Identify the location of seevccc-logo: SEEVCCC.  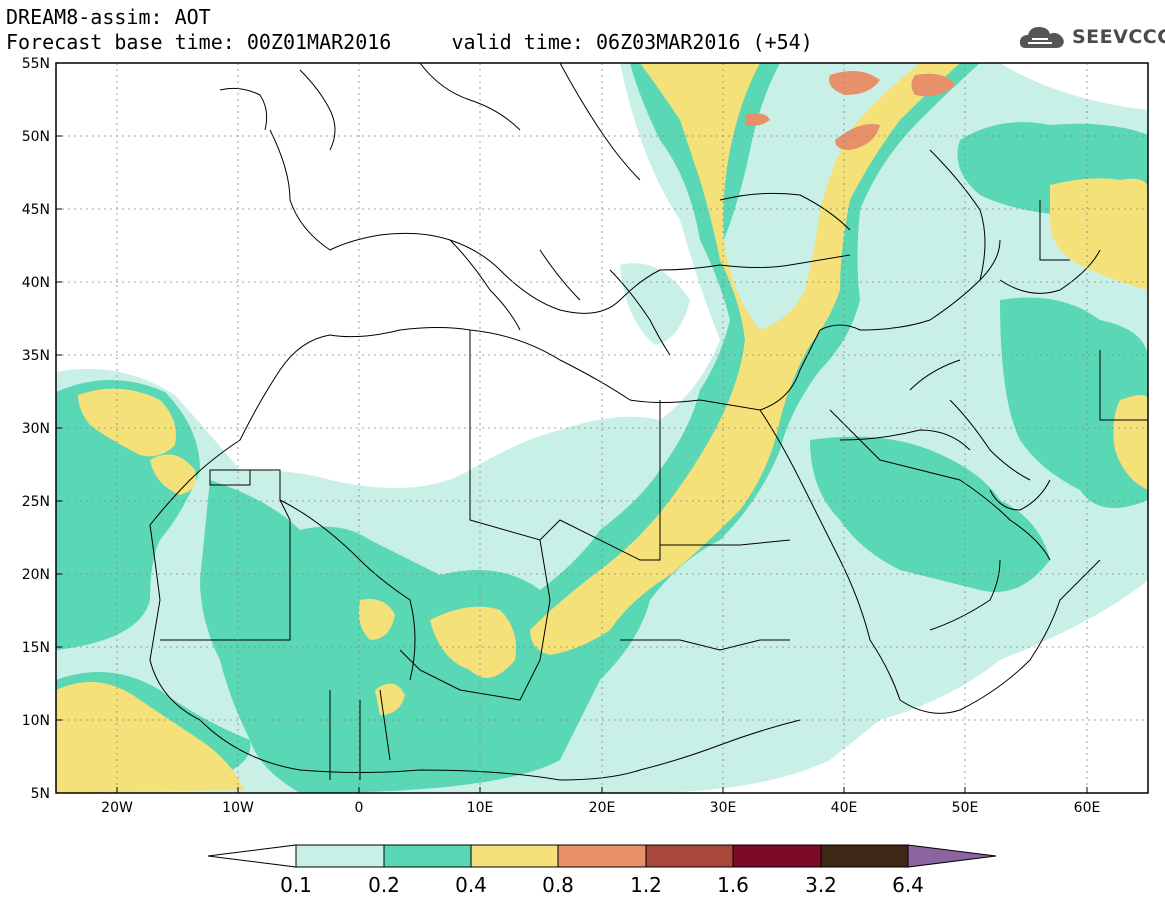
(1091, 37).